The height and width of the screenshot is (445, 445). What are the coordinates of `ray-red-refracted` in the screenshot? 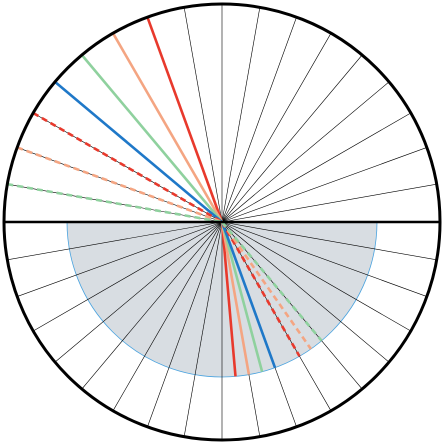 It's located at (228, 299).